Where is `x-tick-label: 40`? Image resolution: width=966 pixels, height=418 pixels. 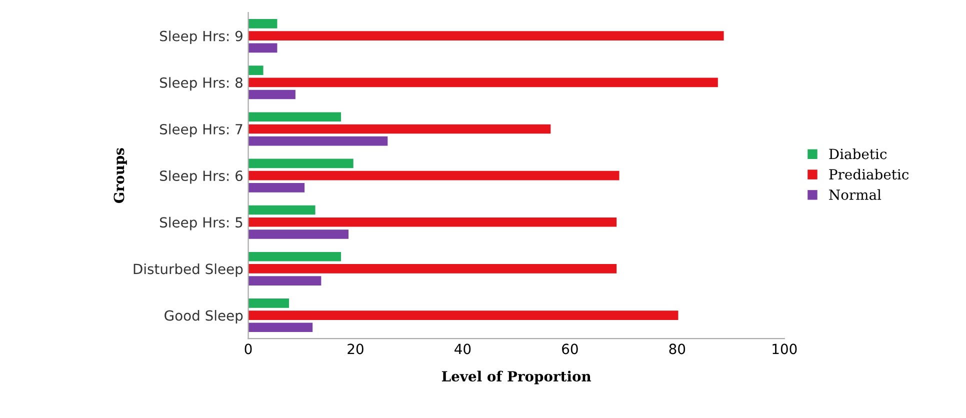 x-tick-label: 40 is located at coordinates (462, 349).